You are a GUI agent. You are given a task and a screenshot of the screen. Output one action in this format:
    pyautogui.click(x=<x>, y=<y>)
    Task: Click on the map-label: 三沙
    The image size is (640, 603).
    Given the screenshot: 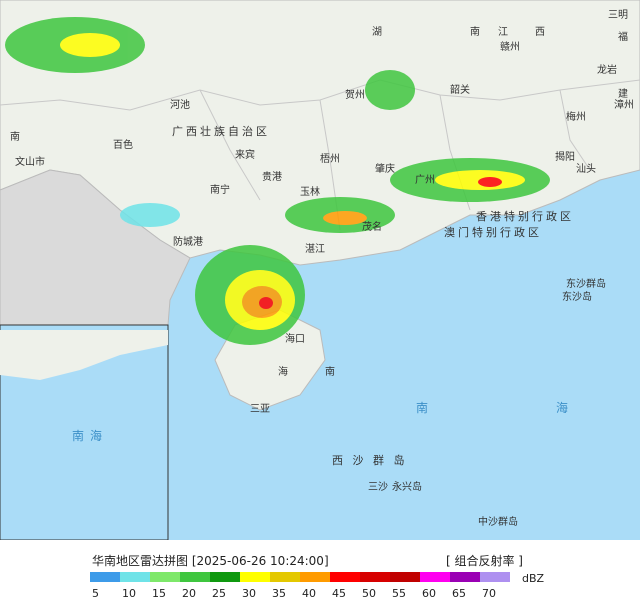 What is the action you would take?
    pyautogui.click(x=378, y=487)
    